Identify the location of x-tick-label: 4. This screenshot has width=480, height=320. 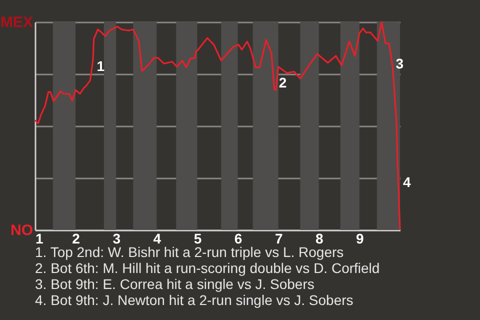
(157, 238).